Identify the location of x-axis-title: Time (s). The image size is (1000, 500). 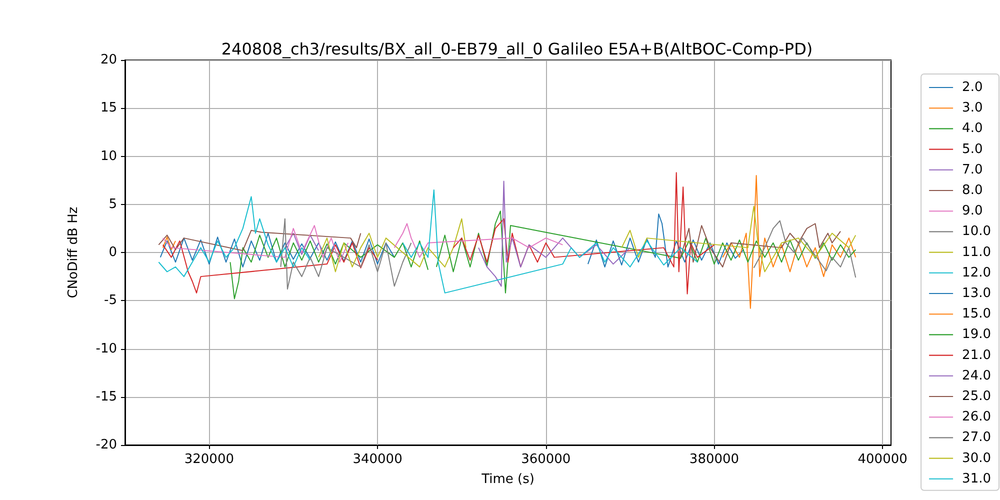
(507, 479).